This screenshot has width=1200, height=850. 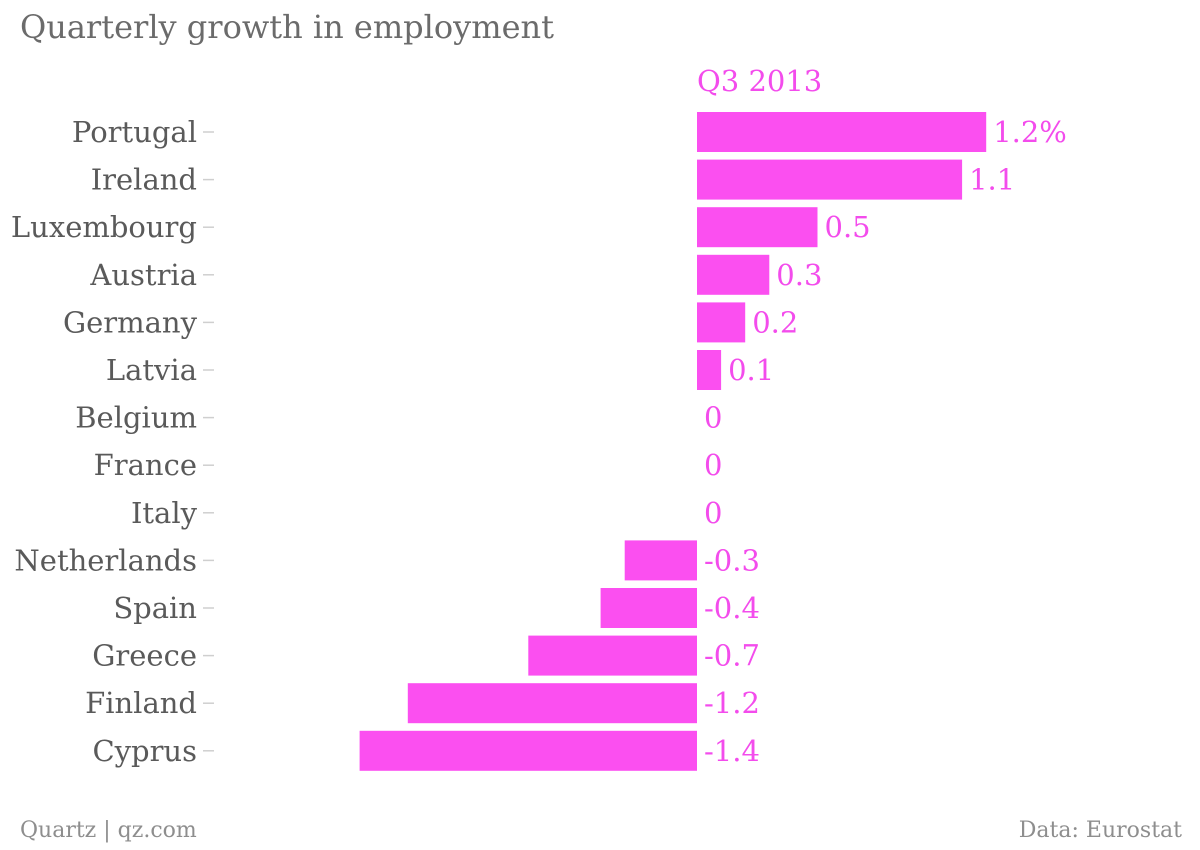 What do you see at coordinates (848, 227) in the screenshot?
I see `value-label-luxembourg: 0.5` at bounding box center [848, 227].